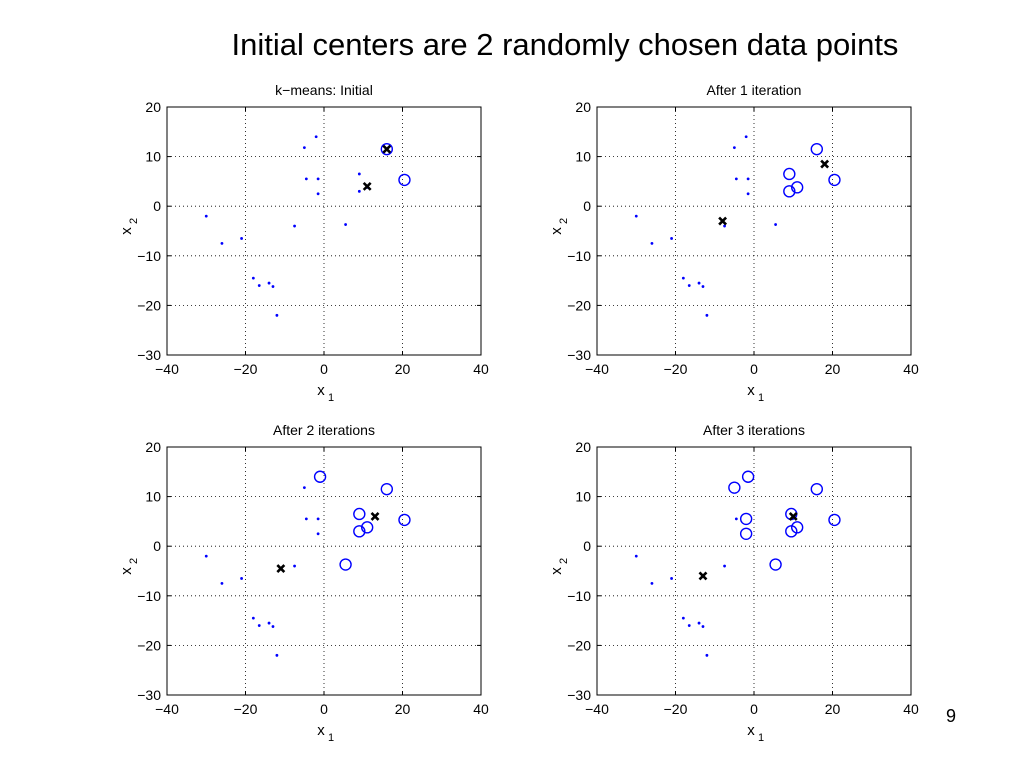  What do you see at coordinates (579, 305) in the screenshot?
I see `y-tick-label: −20` at bounding box center [579, 305].